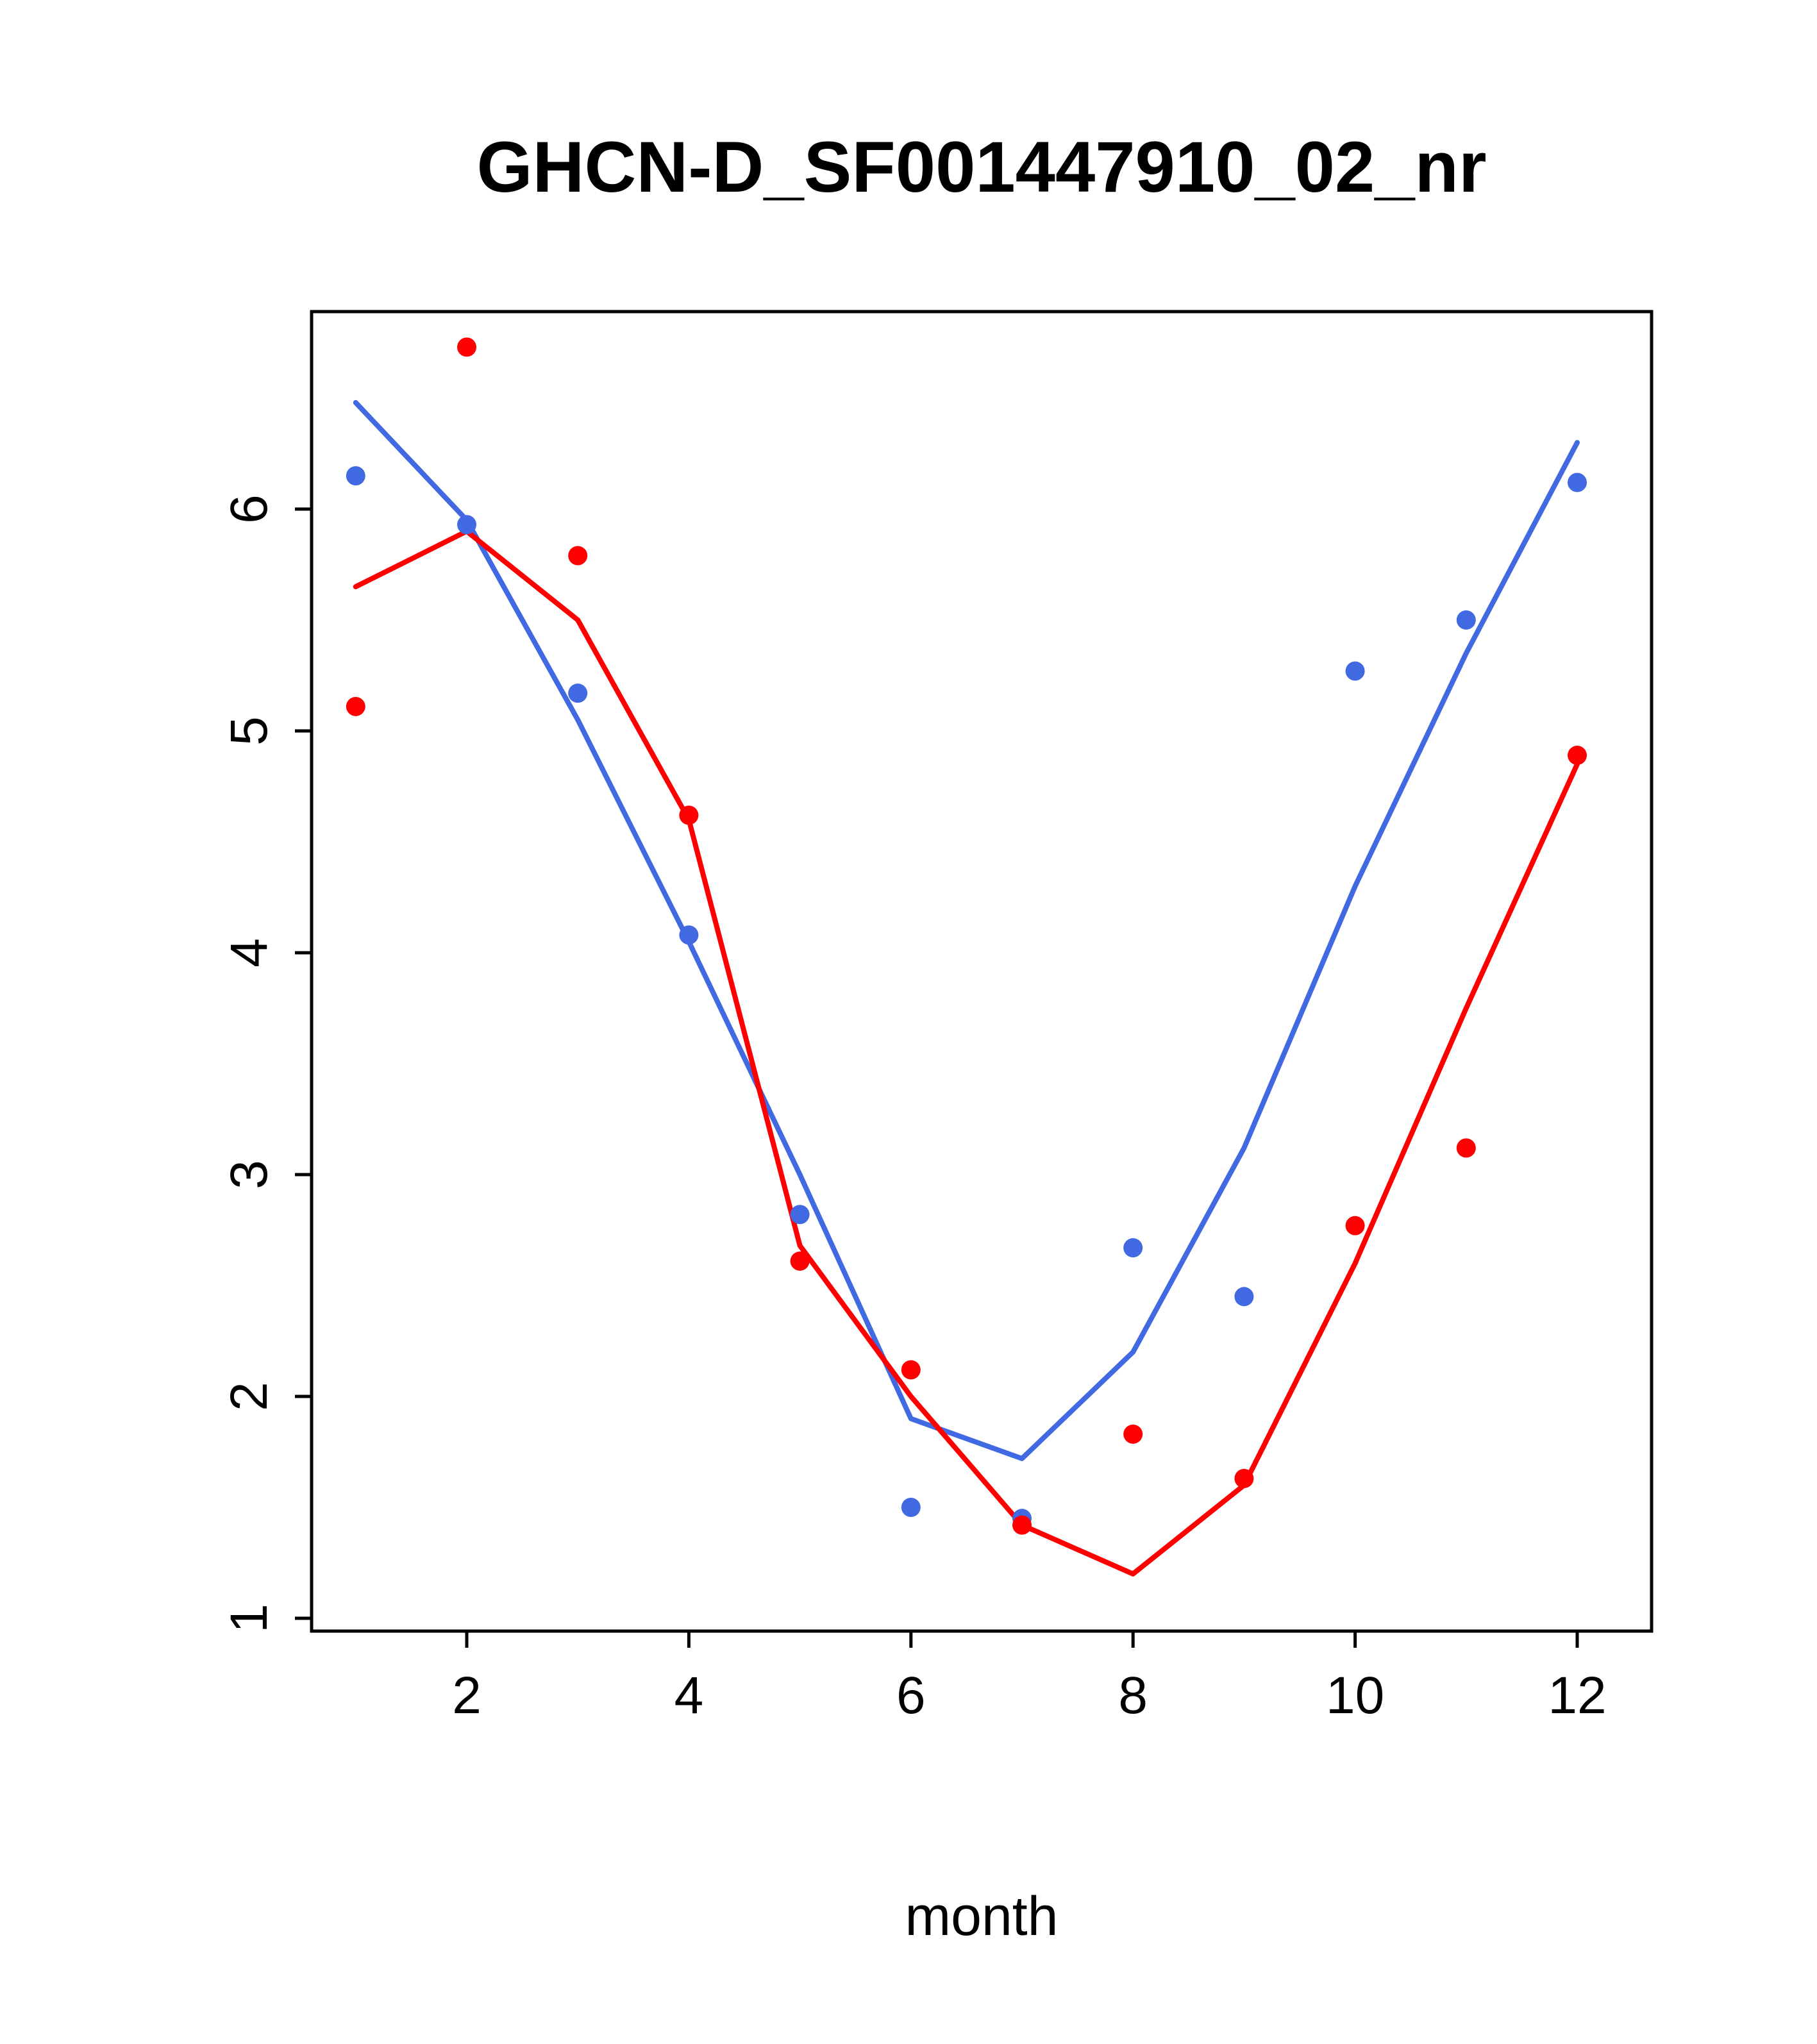  I want to click on y-tick-label: 3, so click(249, 1174).